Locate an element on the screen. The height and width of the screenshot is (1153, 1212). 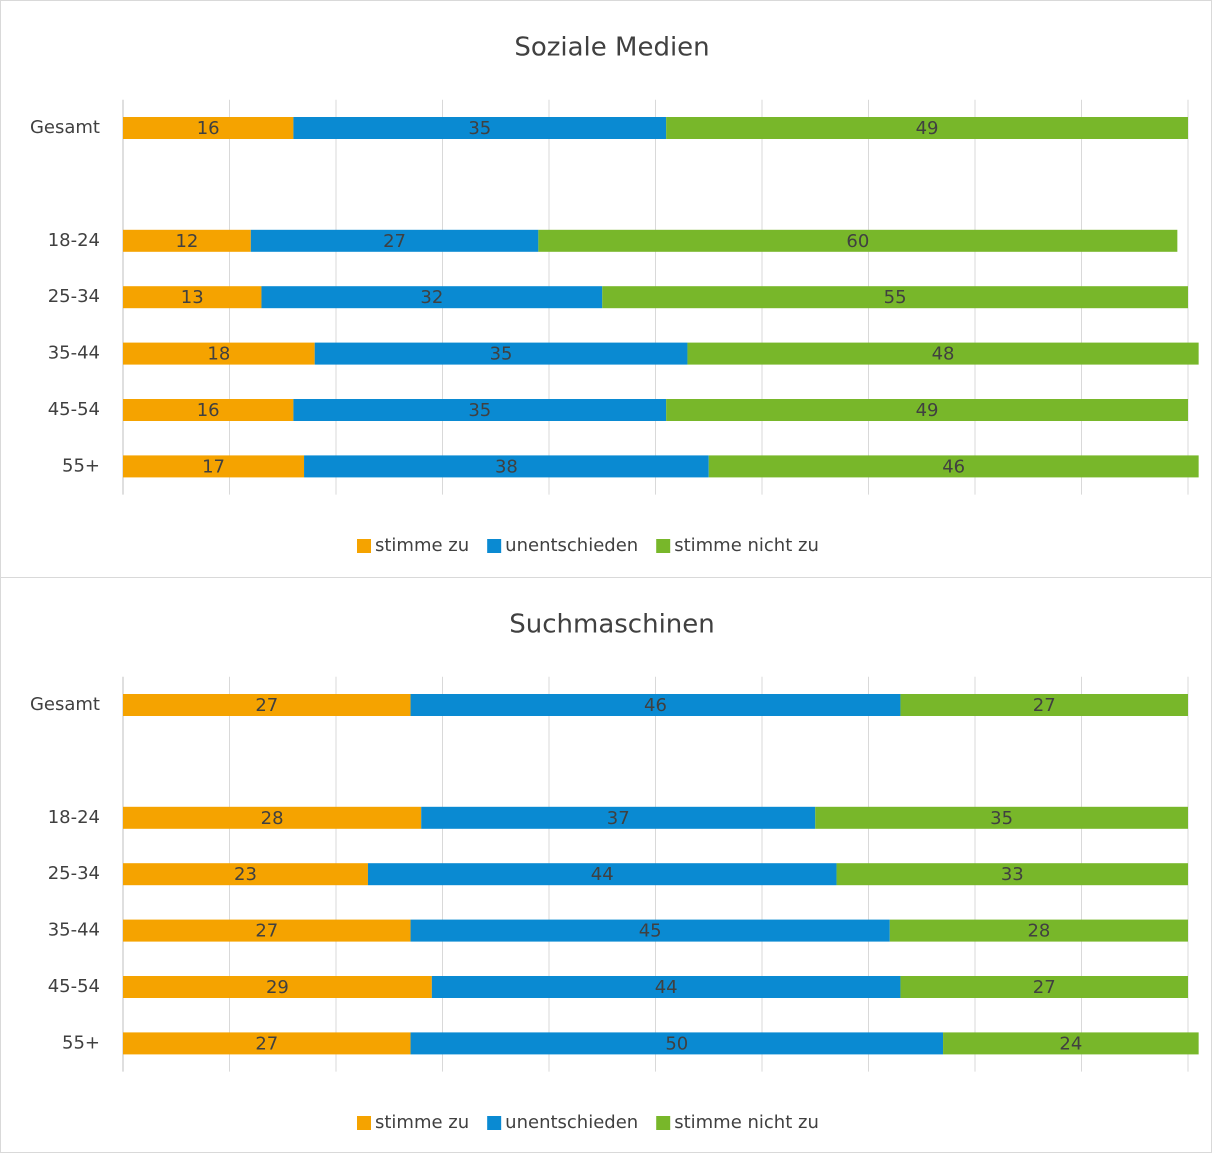
data-label: 24 is located at coordinates (1070, 1043).